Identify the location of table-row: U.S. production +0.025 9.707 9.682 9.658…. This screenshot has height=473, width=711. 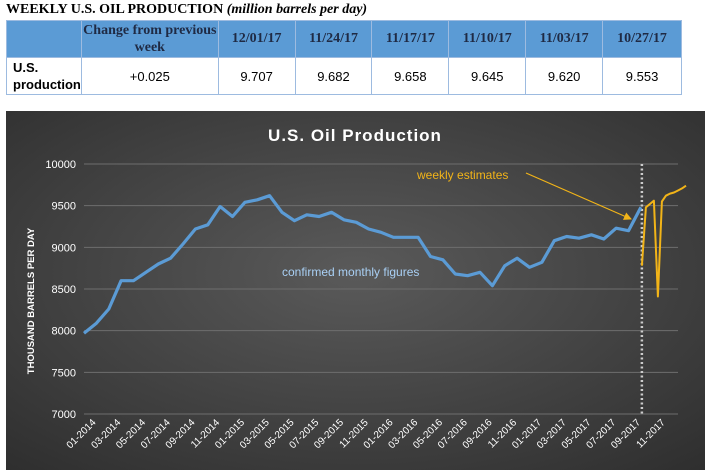
(344, 76).